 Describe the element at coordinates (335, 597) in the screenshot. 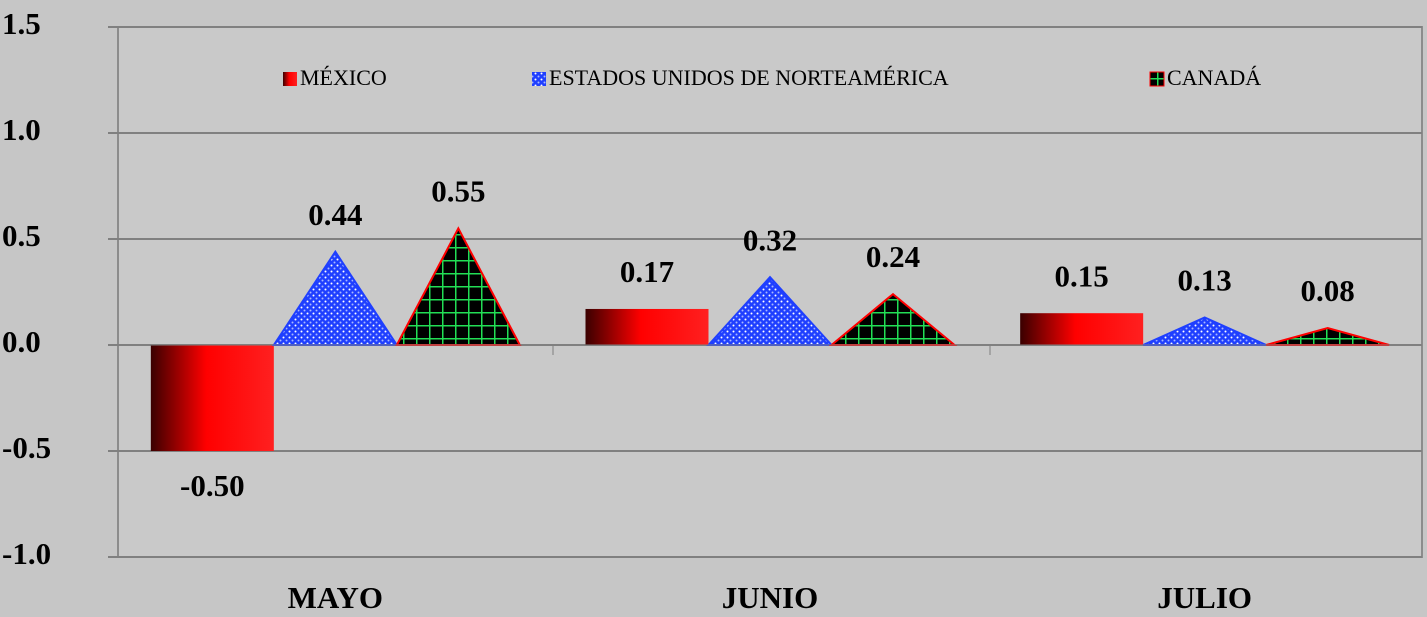

I see `x-tick-label: MAYO` at that location.